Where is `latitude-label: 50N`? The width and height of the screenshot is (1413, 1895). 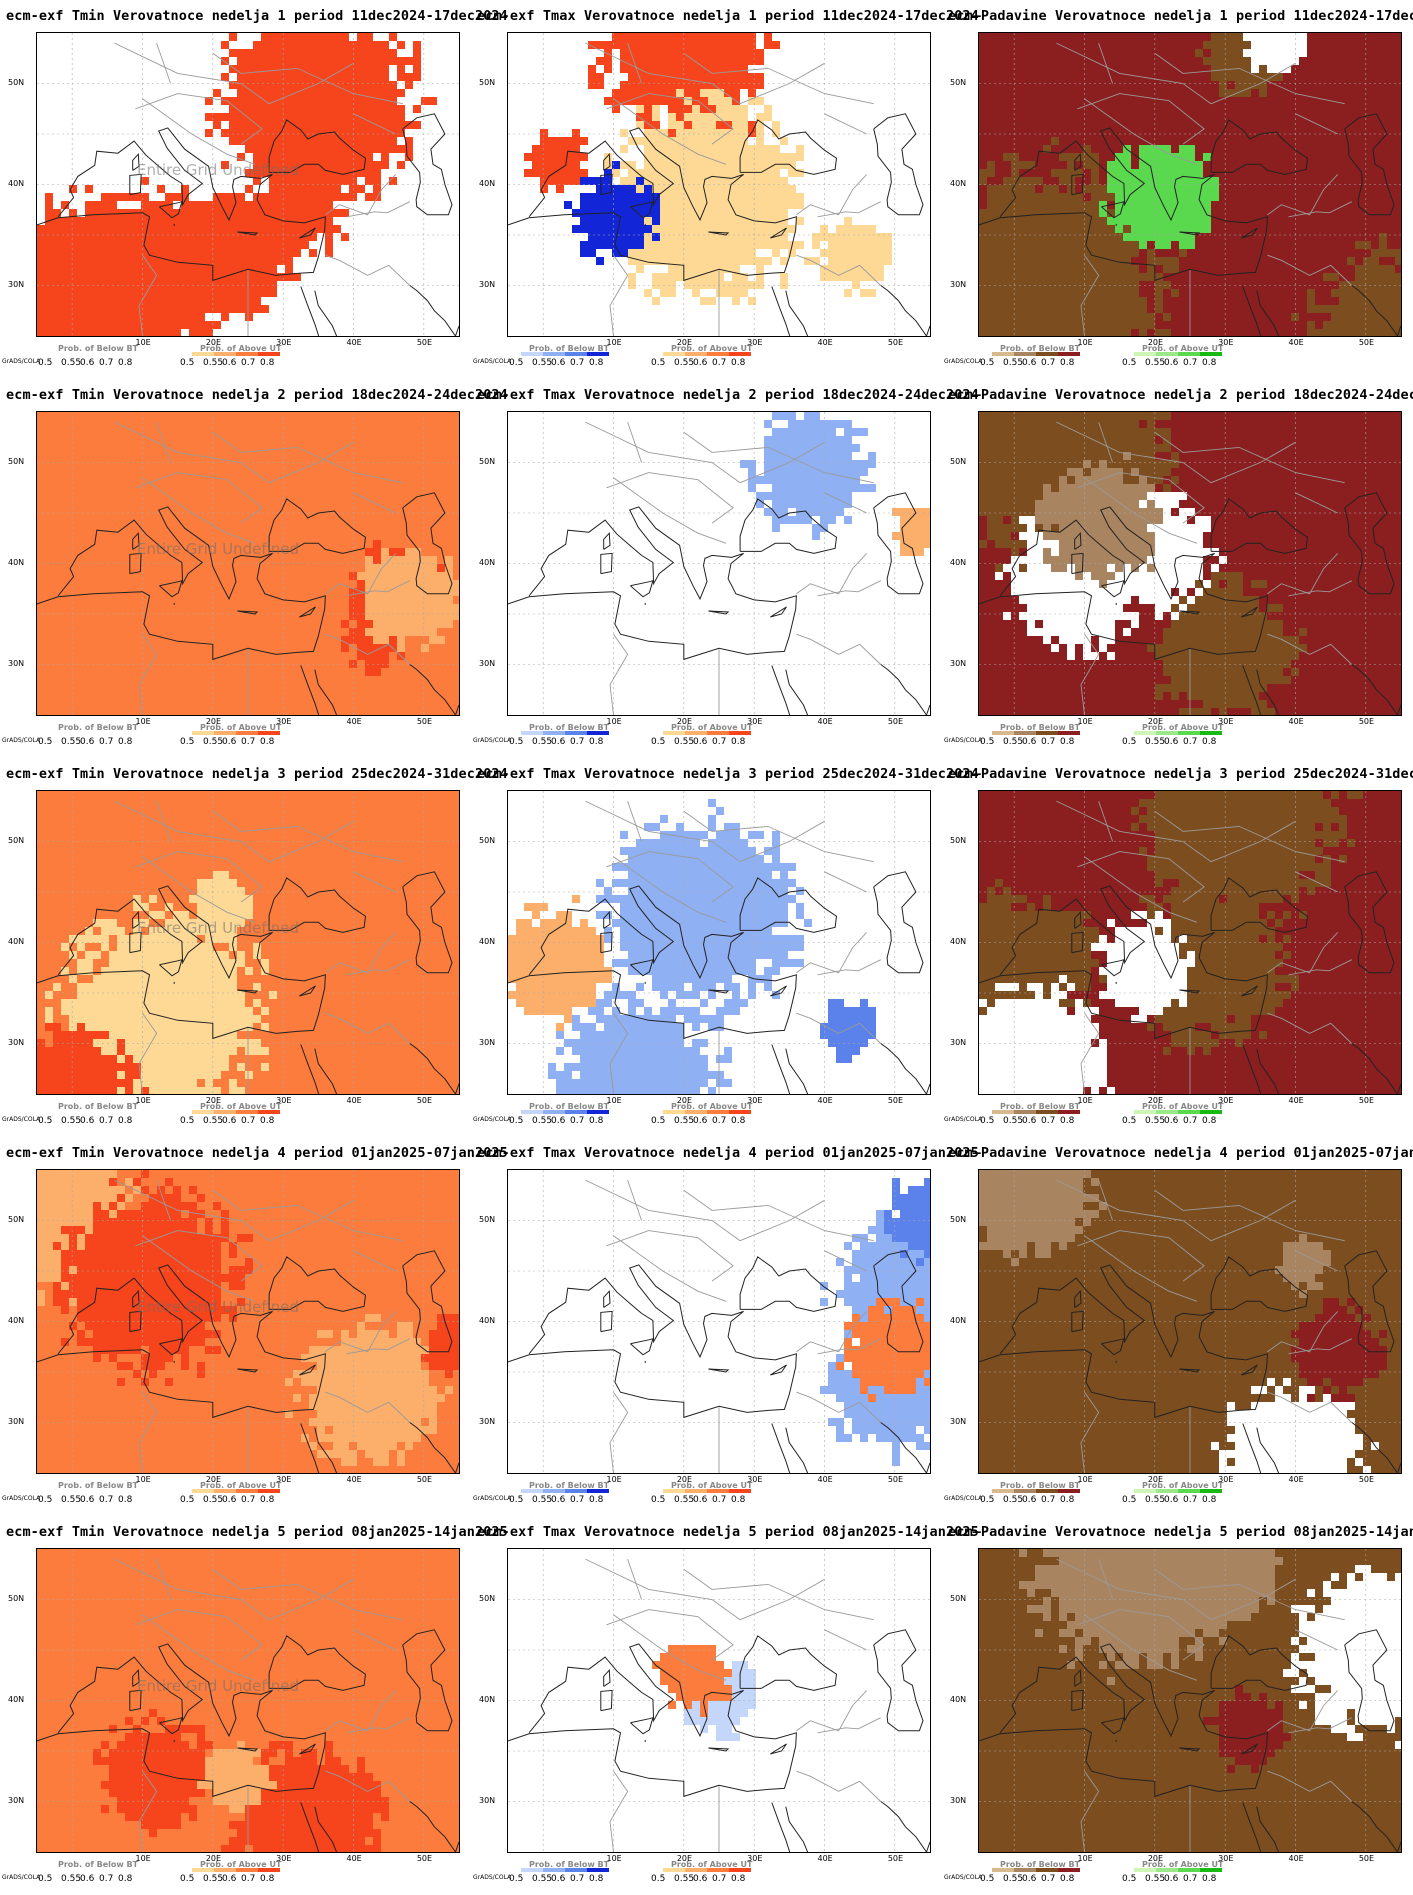
latitude-label: 50N is located at coordinates (487, 461).